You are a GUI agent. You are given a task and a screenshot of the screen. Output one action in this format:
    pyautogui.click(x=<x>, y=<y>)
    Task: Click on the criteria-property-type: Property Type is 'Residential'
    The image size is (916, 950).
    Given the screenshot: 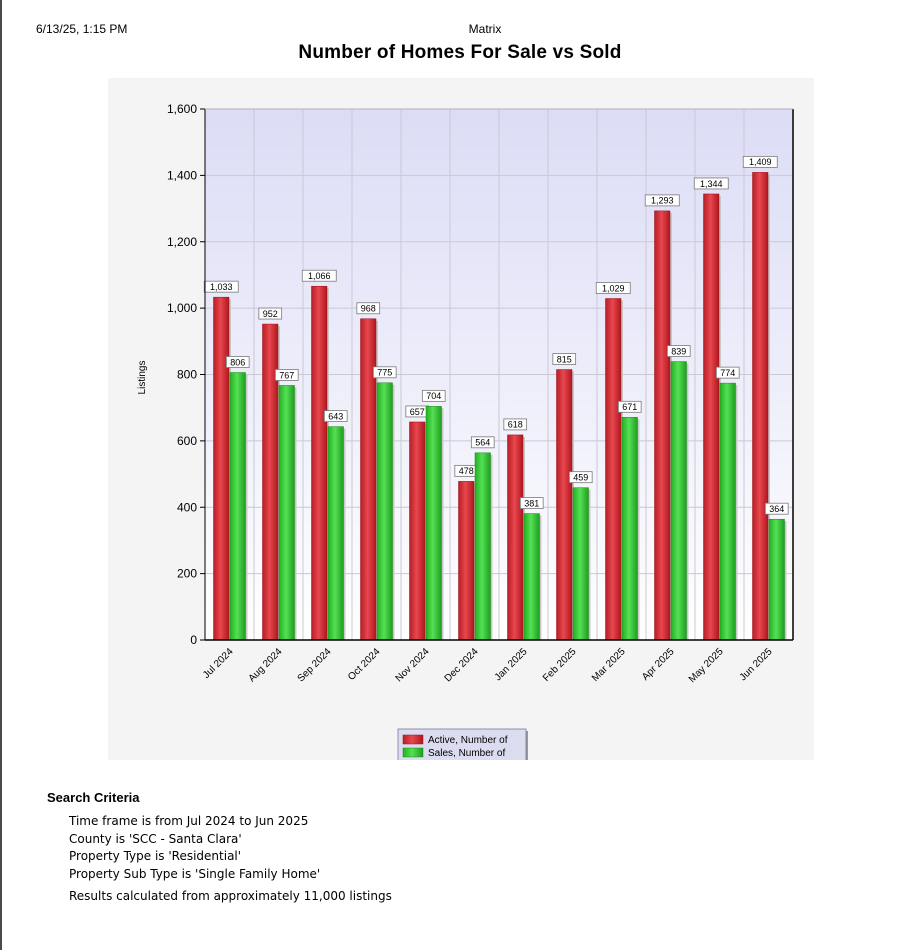 What is the action you would take?
    pyautogui.click(x=155, y=856)
    